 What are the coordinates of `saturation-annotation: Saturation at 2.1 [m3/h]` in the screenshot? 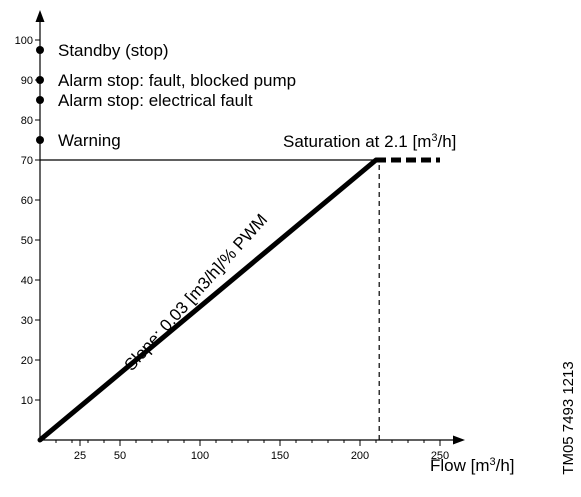 It's located at (369, 141).